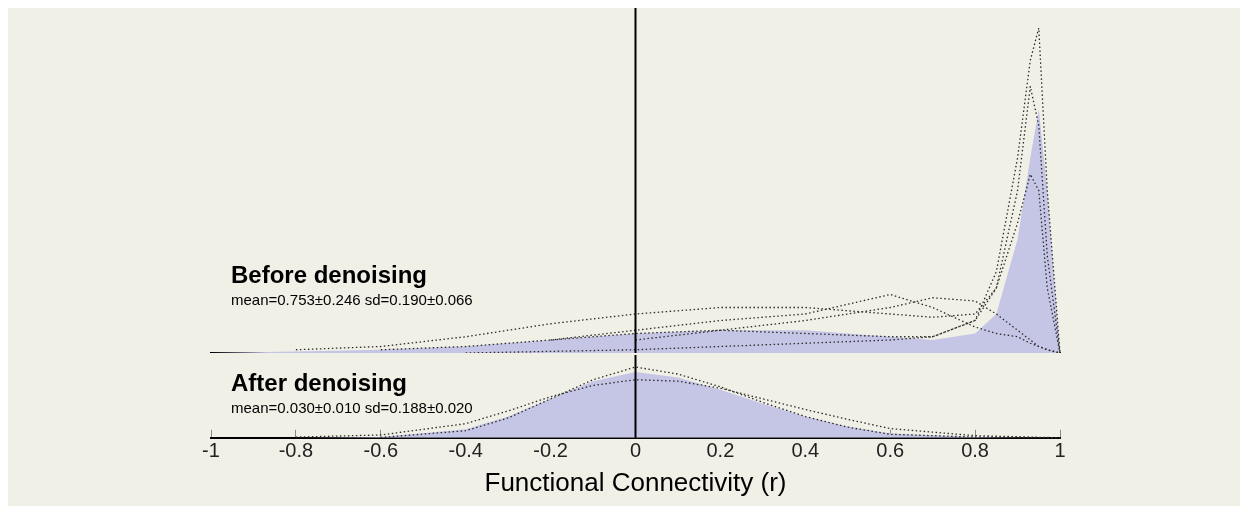  What do you see at coordinates (211, 450) in the screenshot?
I see `x-tick-label: -1` at bounding box center [211, 450].